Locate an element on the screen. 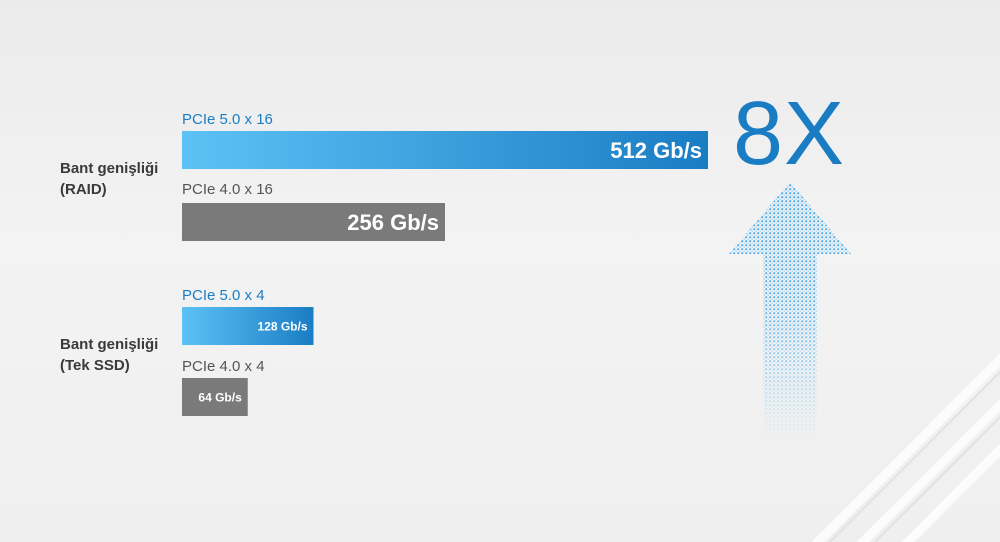 The width and height of the screenshot is (1000, 542). series-label-0-0: PCIe 5.0 x 16 is located at coordinates (227, 119).